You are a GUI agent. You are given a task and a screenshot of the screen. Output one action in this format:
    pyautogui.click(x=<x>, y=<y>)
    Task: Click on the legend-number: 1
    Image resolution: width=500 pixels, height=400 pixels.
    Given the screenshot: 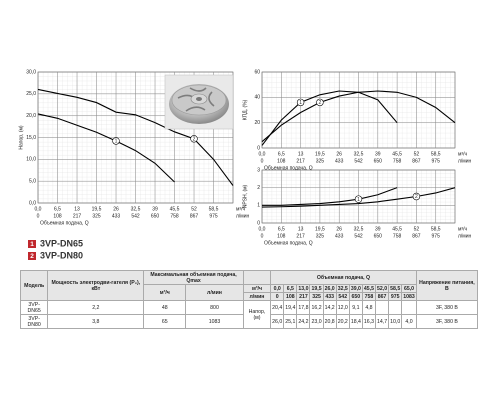 What is the action you would take?
    pyautogui.click(x=32, y=244)
    